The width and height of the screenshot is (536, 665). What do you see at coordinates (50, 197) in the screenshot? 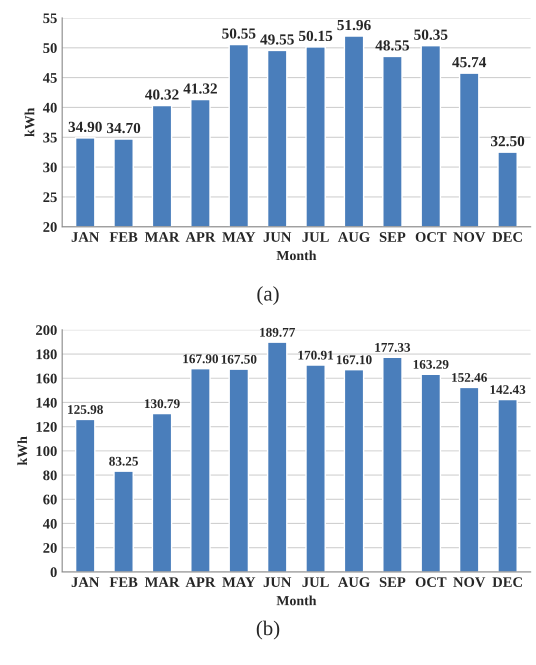
I see `y-tick-label: 25` at bounding box center [50, 197].